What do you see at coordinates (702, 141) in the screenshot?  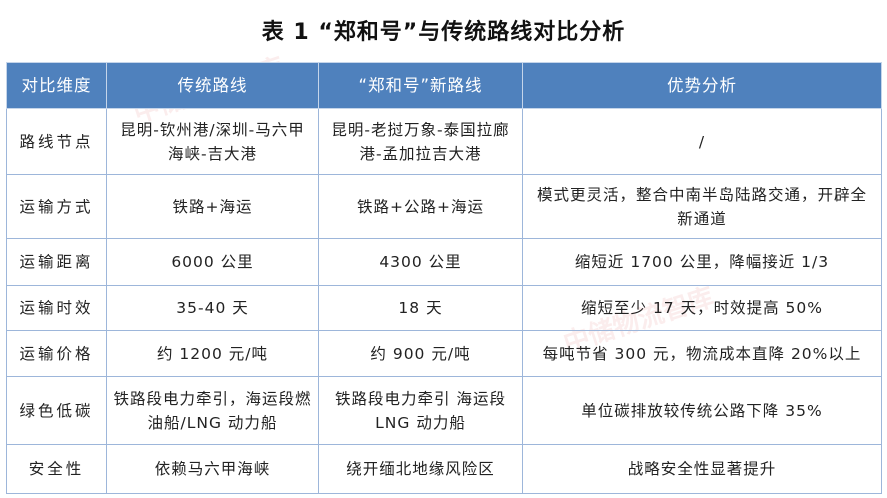 I see `table-cell: /` at bounding box center [702, 141].